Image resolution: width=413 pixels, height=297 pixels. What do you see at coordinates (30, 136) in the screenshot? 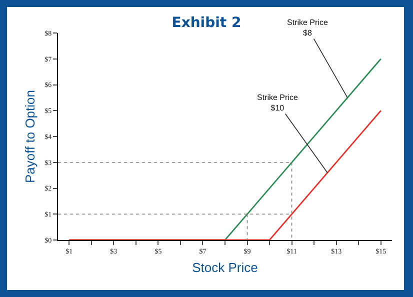
I see `y-axis-title: Payoff to Option` at bounding box center [30, 136].